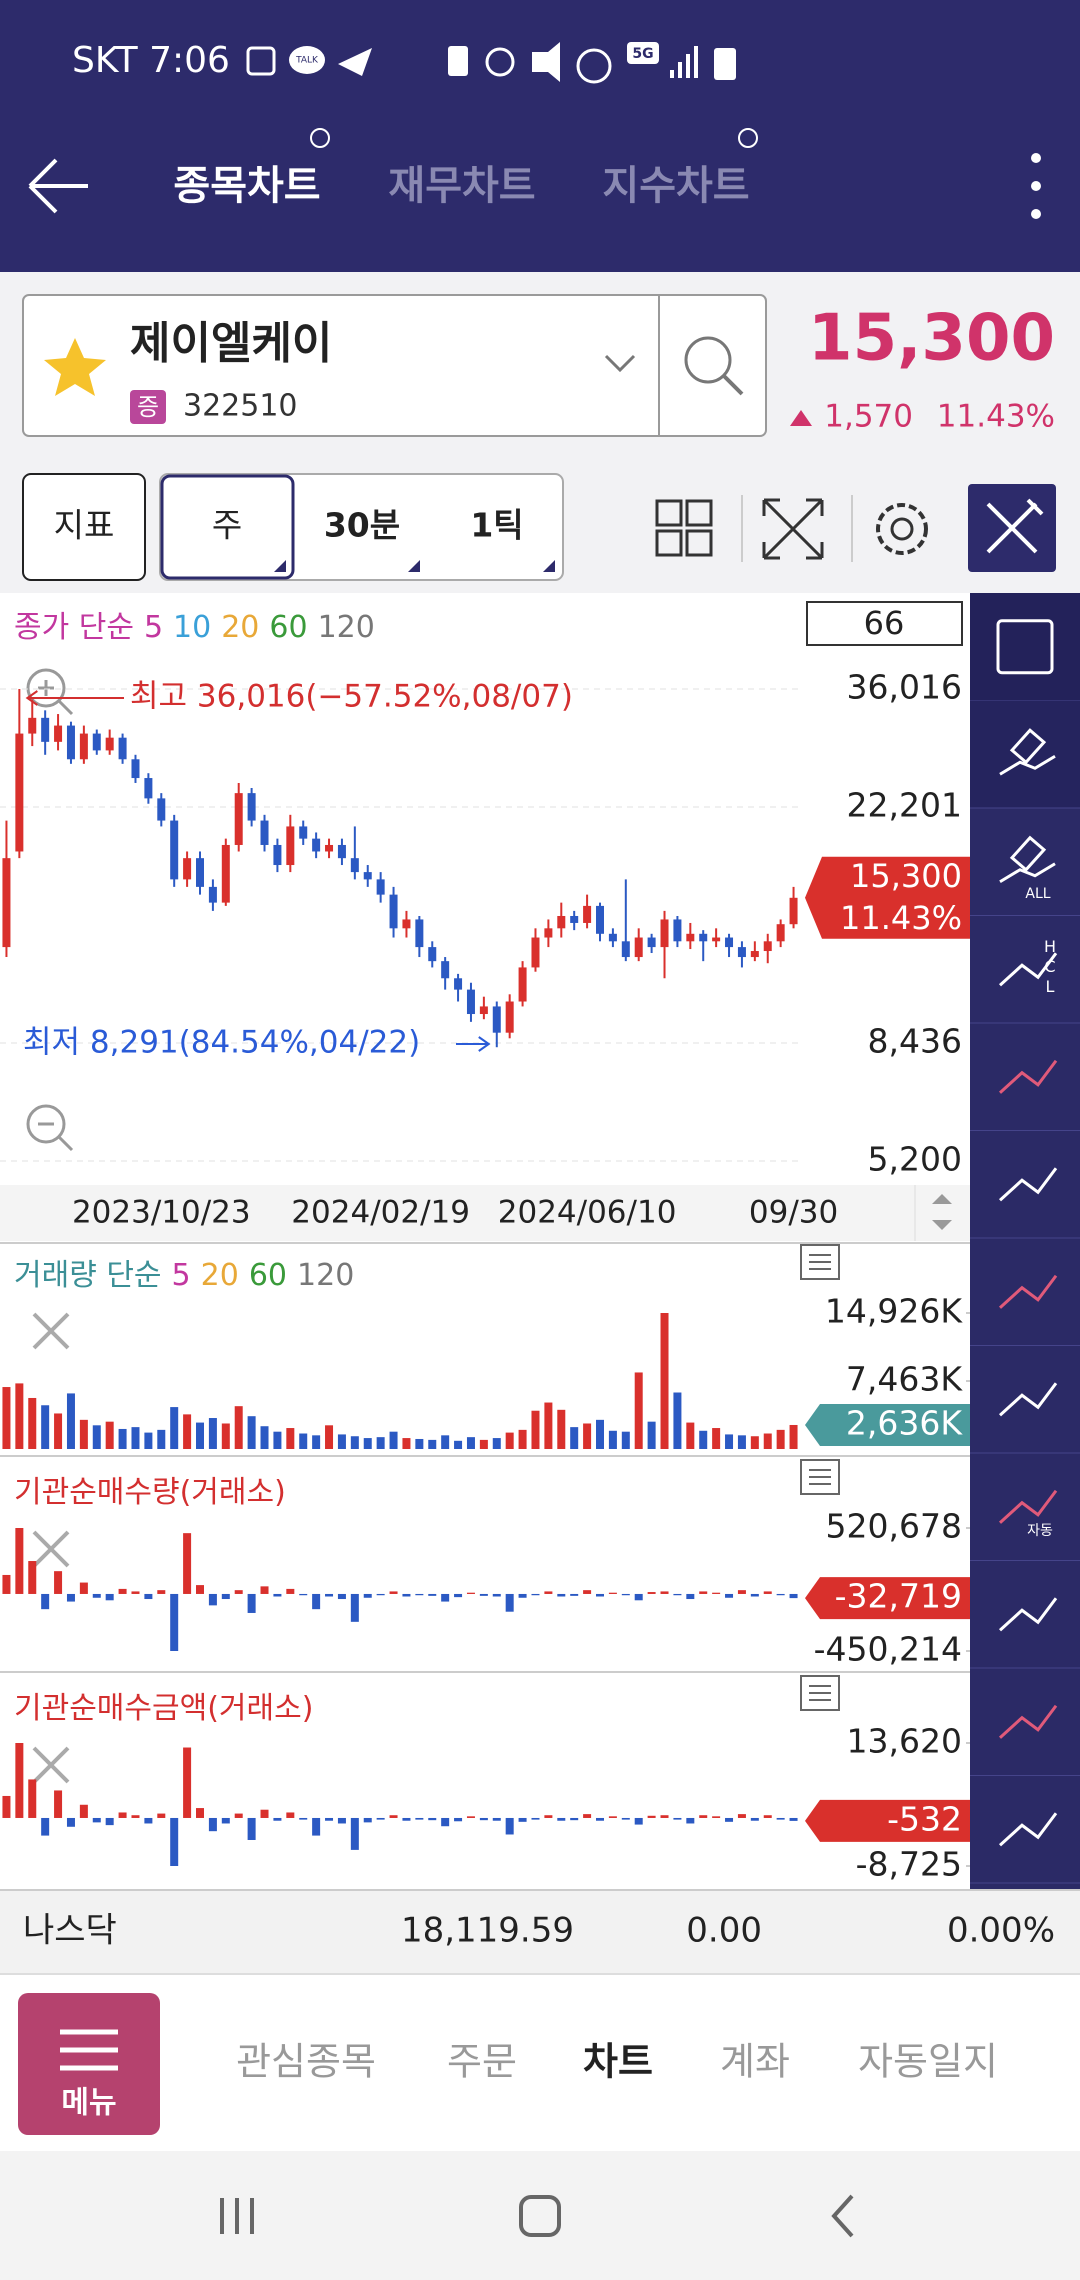 This screenshot has width=1080, height=2280. I want to click on nav-item: 주문, so click(482, 2062).